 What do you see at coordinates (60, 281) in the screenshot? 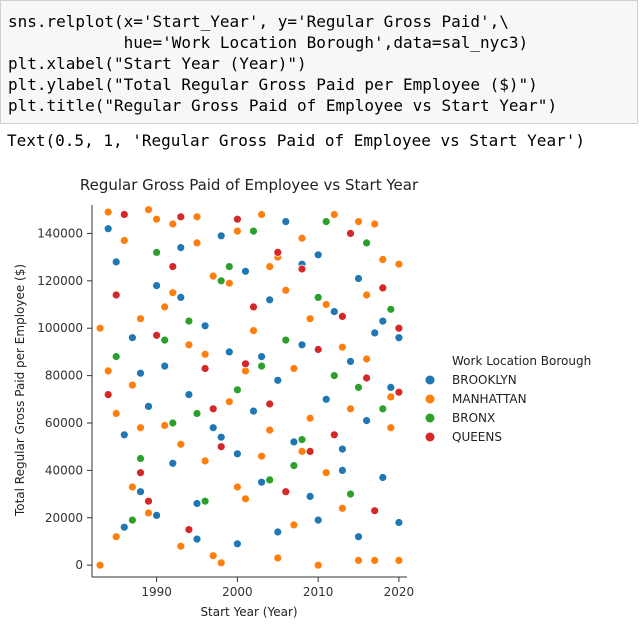
I see `y-tick-label: 120000` at bounding box center [60, 281].